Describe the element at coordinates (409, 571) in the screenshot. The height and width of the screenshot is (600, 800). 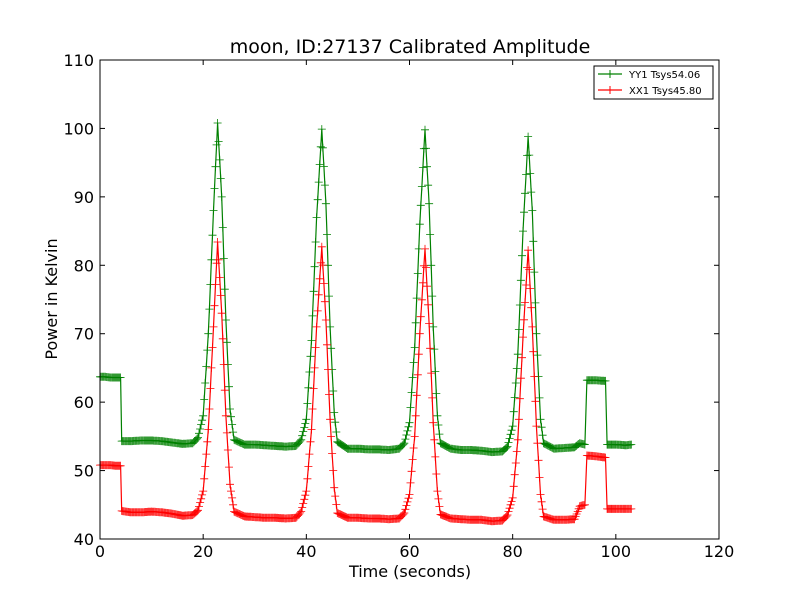
I see `x-axis-label: Time (seconds)` at that location.